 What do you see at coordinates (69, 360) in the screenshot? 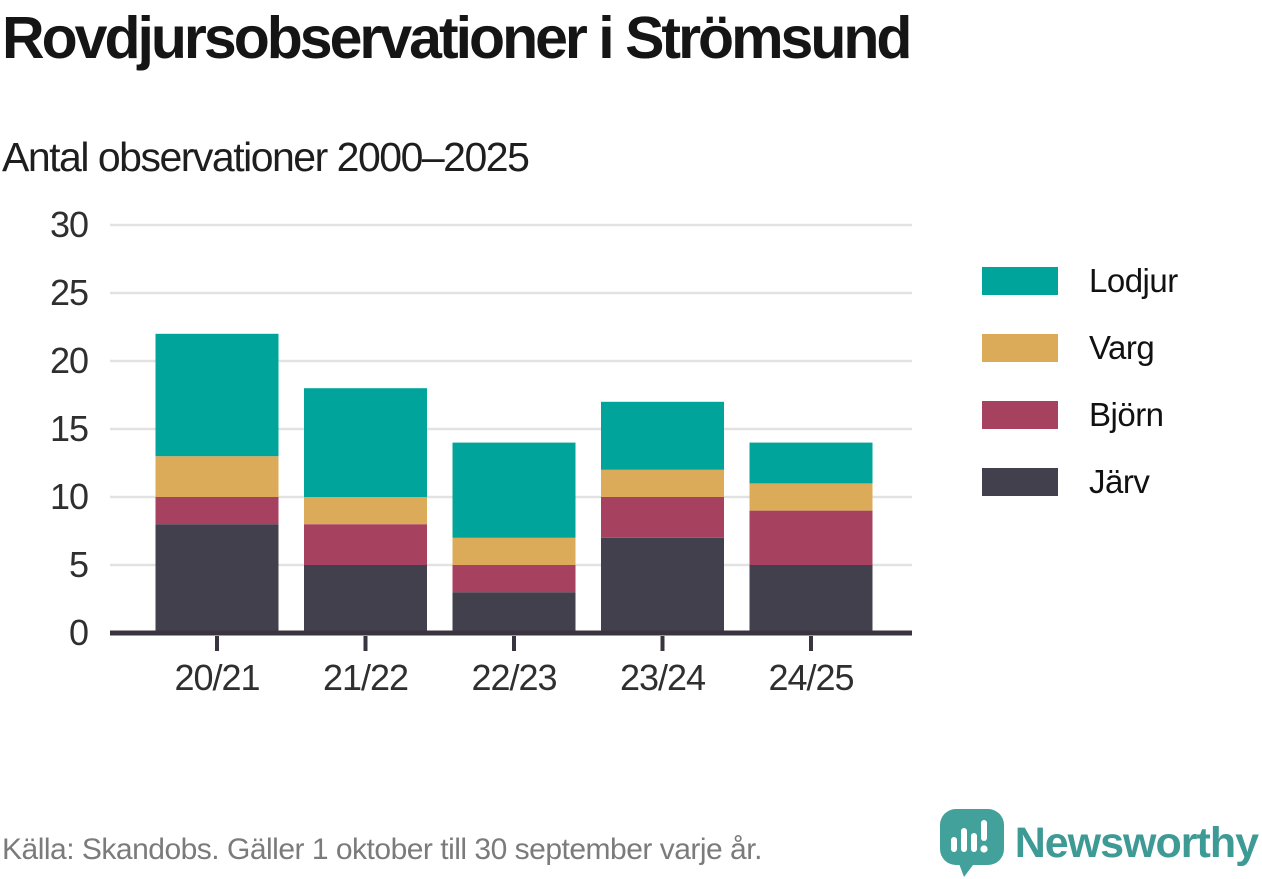
I see `y-tick-label: 20` at bounding box center [69, 360].